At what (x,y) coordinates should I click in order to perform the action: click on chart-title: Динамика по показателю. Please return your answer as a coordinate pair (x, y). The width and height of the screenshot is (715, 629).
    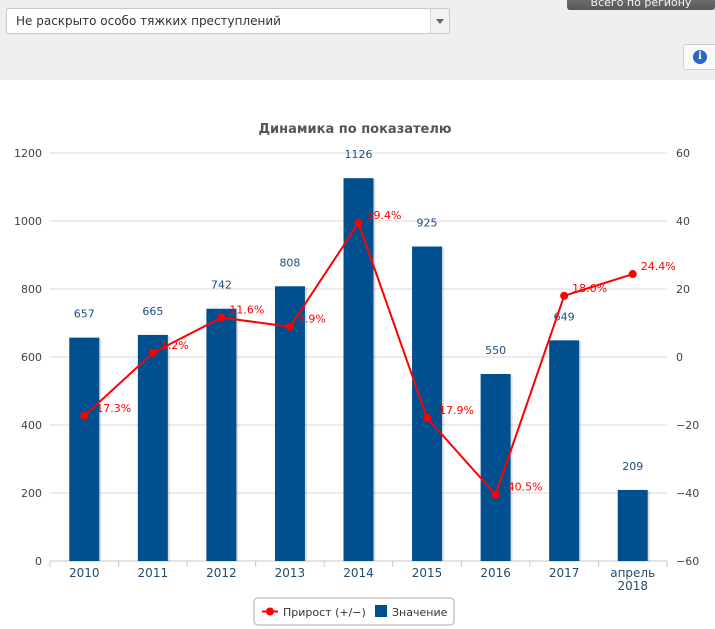
    Looking at the image, I should click on (354, 129).